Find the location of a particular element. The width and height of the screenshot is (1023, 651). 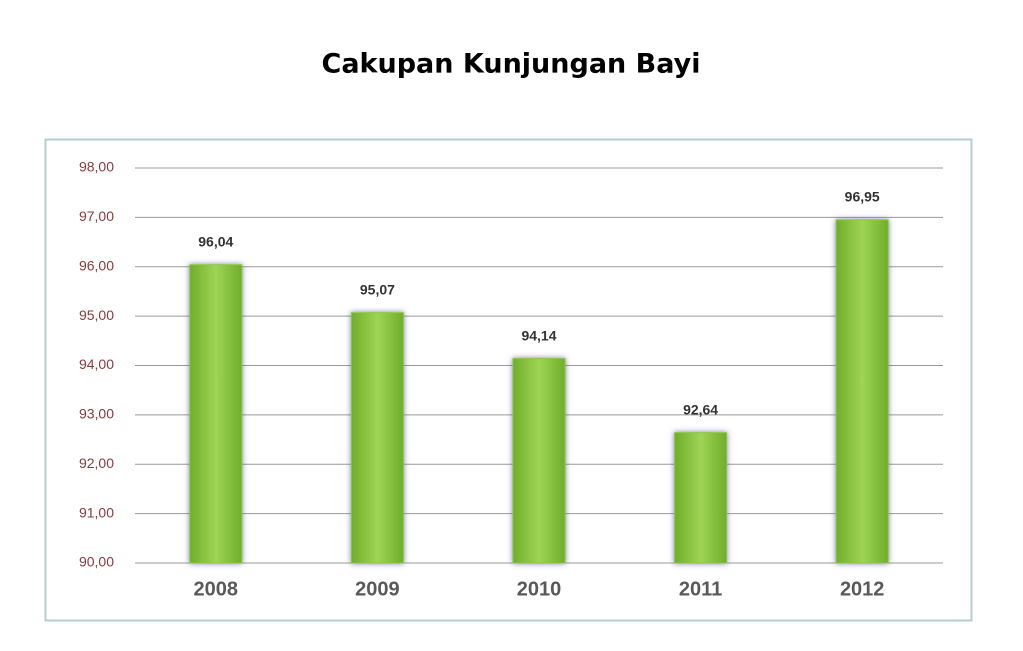

y-tick-label: 92,00 is located at coordinates (96, 463).